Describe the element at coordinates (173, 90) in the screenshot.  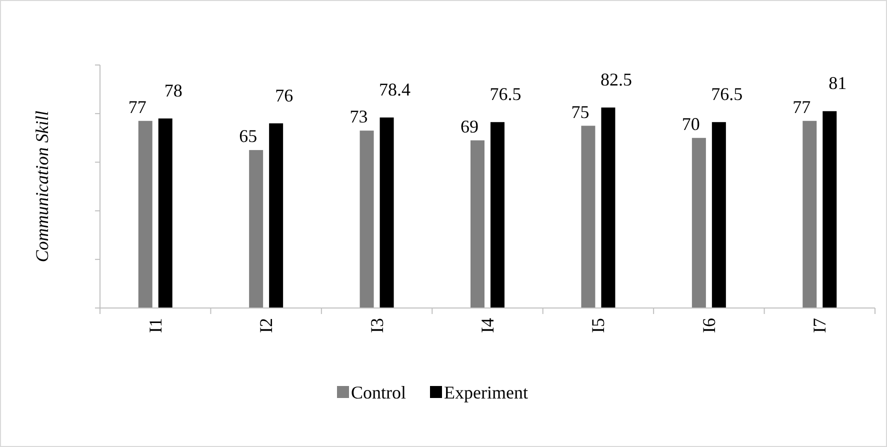
I see `data-label: 78` at that location.